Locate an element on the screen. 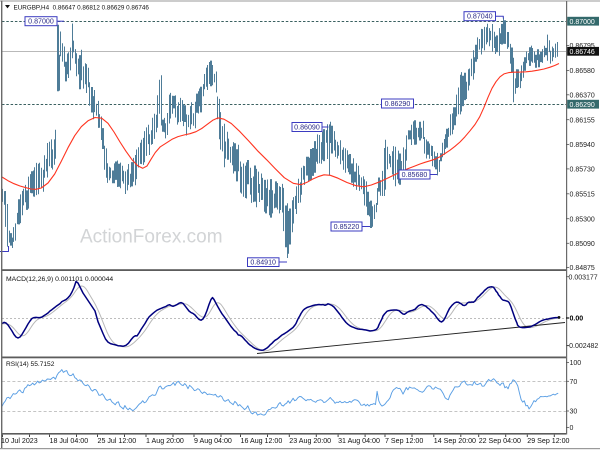  svg-text: 9 Aug 04:00 is located at coordinates (213, 441).